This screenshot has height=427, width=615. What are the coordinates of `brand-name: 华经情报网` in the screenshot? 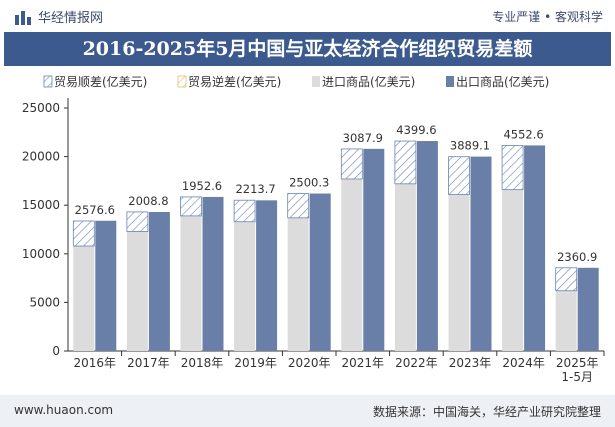 It's located at (71, 18).